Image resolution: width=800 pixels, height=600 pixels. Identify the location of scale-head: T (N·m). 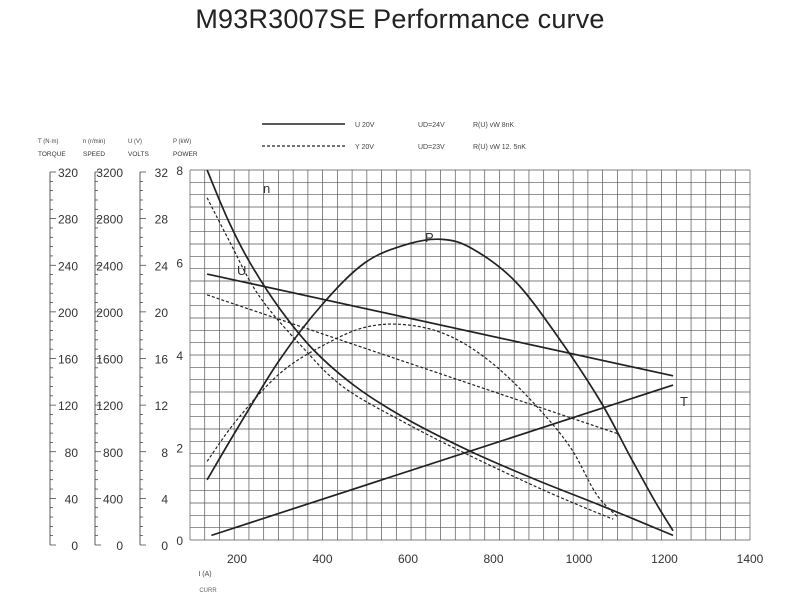
(48, 142).